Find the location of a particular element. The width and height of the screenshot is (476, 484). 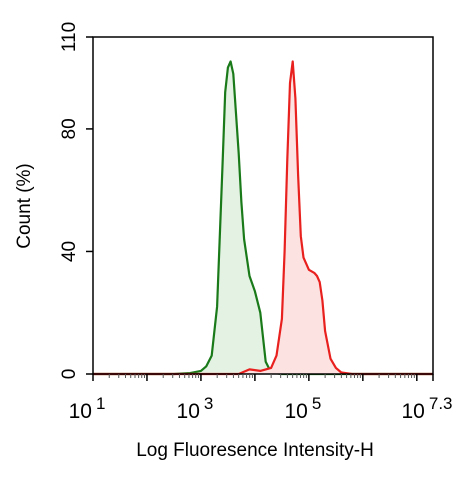

x-tick-label-2: 10 5 is located at coordinates (302, 408).